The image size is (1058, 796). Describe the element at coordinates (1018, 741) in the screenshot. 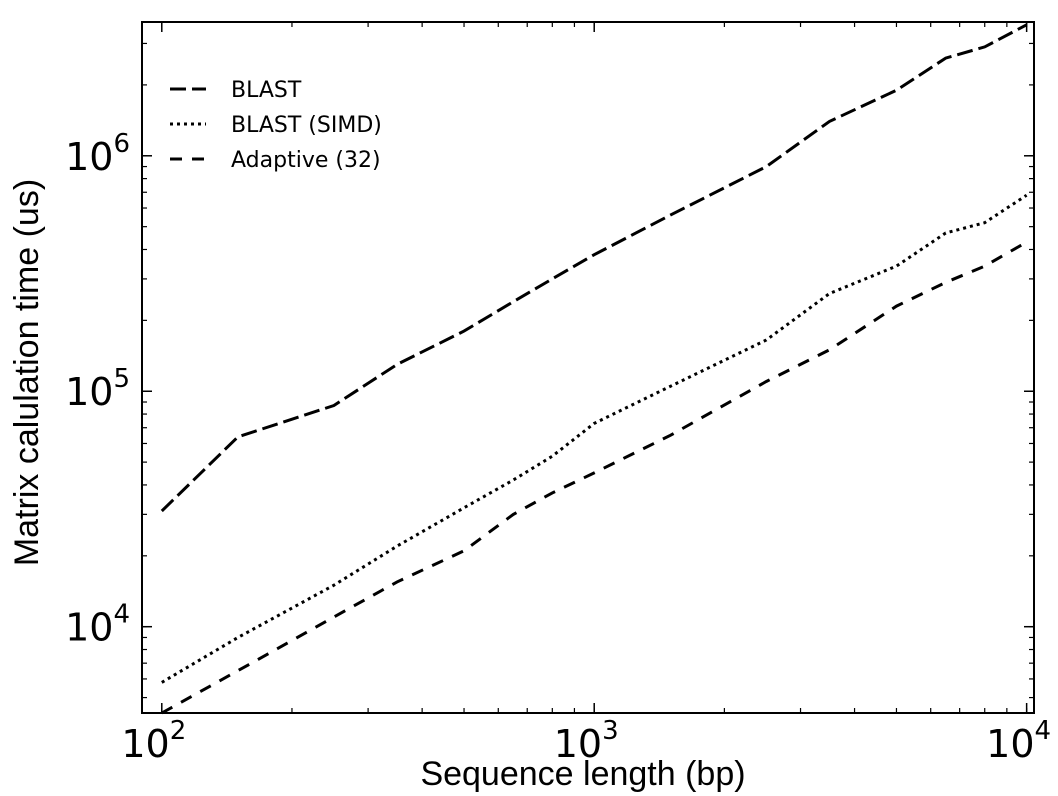

I see `x-tick-label: 10⁴` at that location.